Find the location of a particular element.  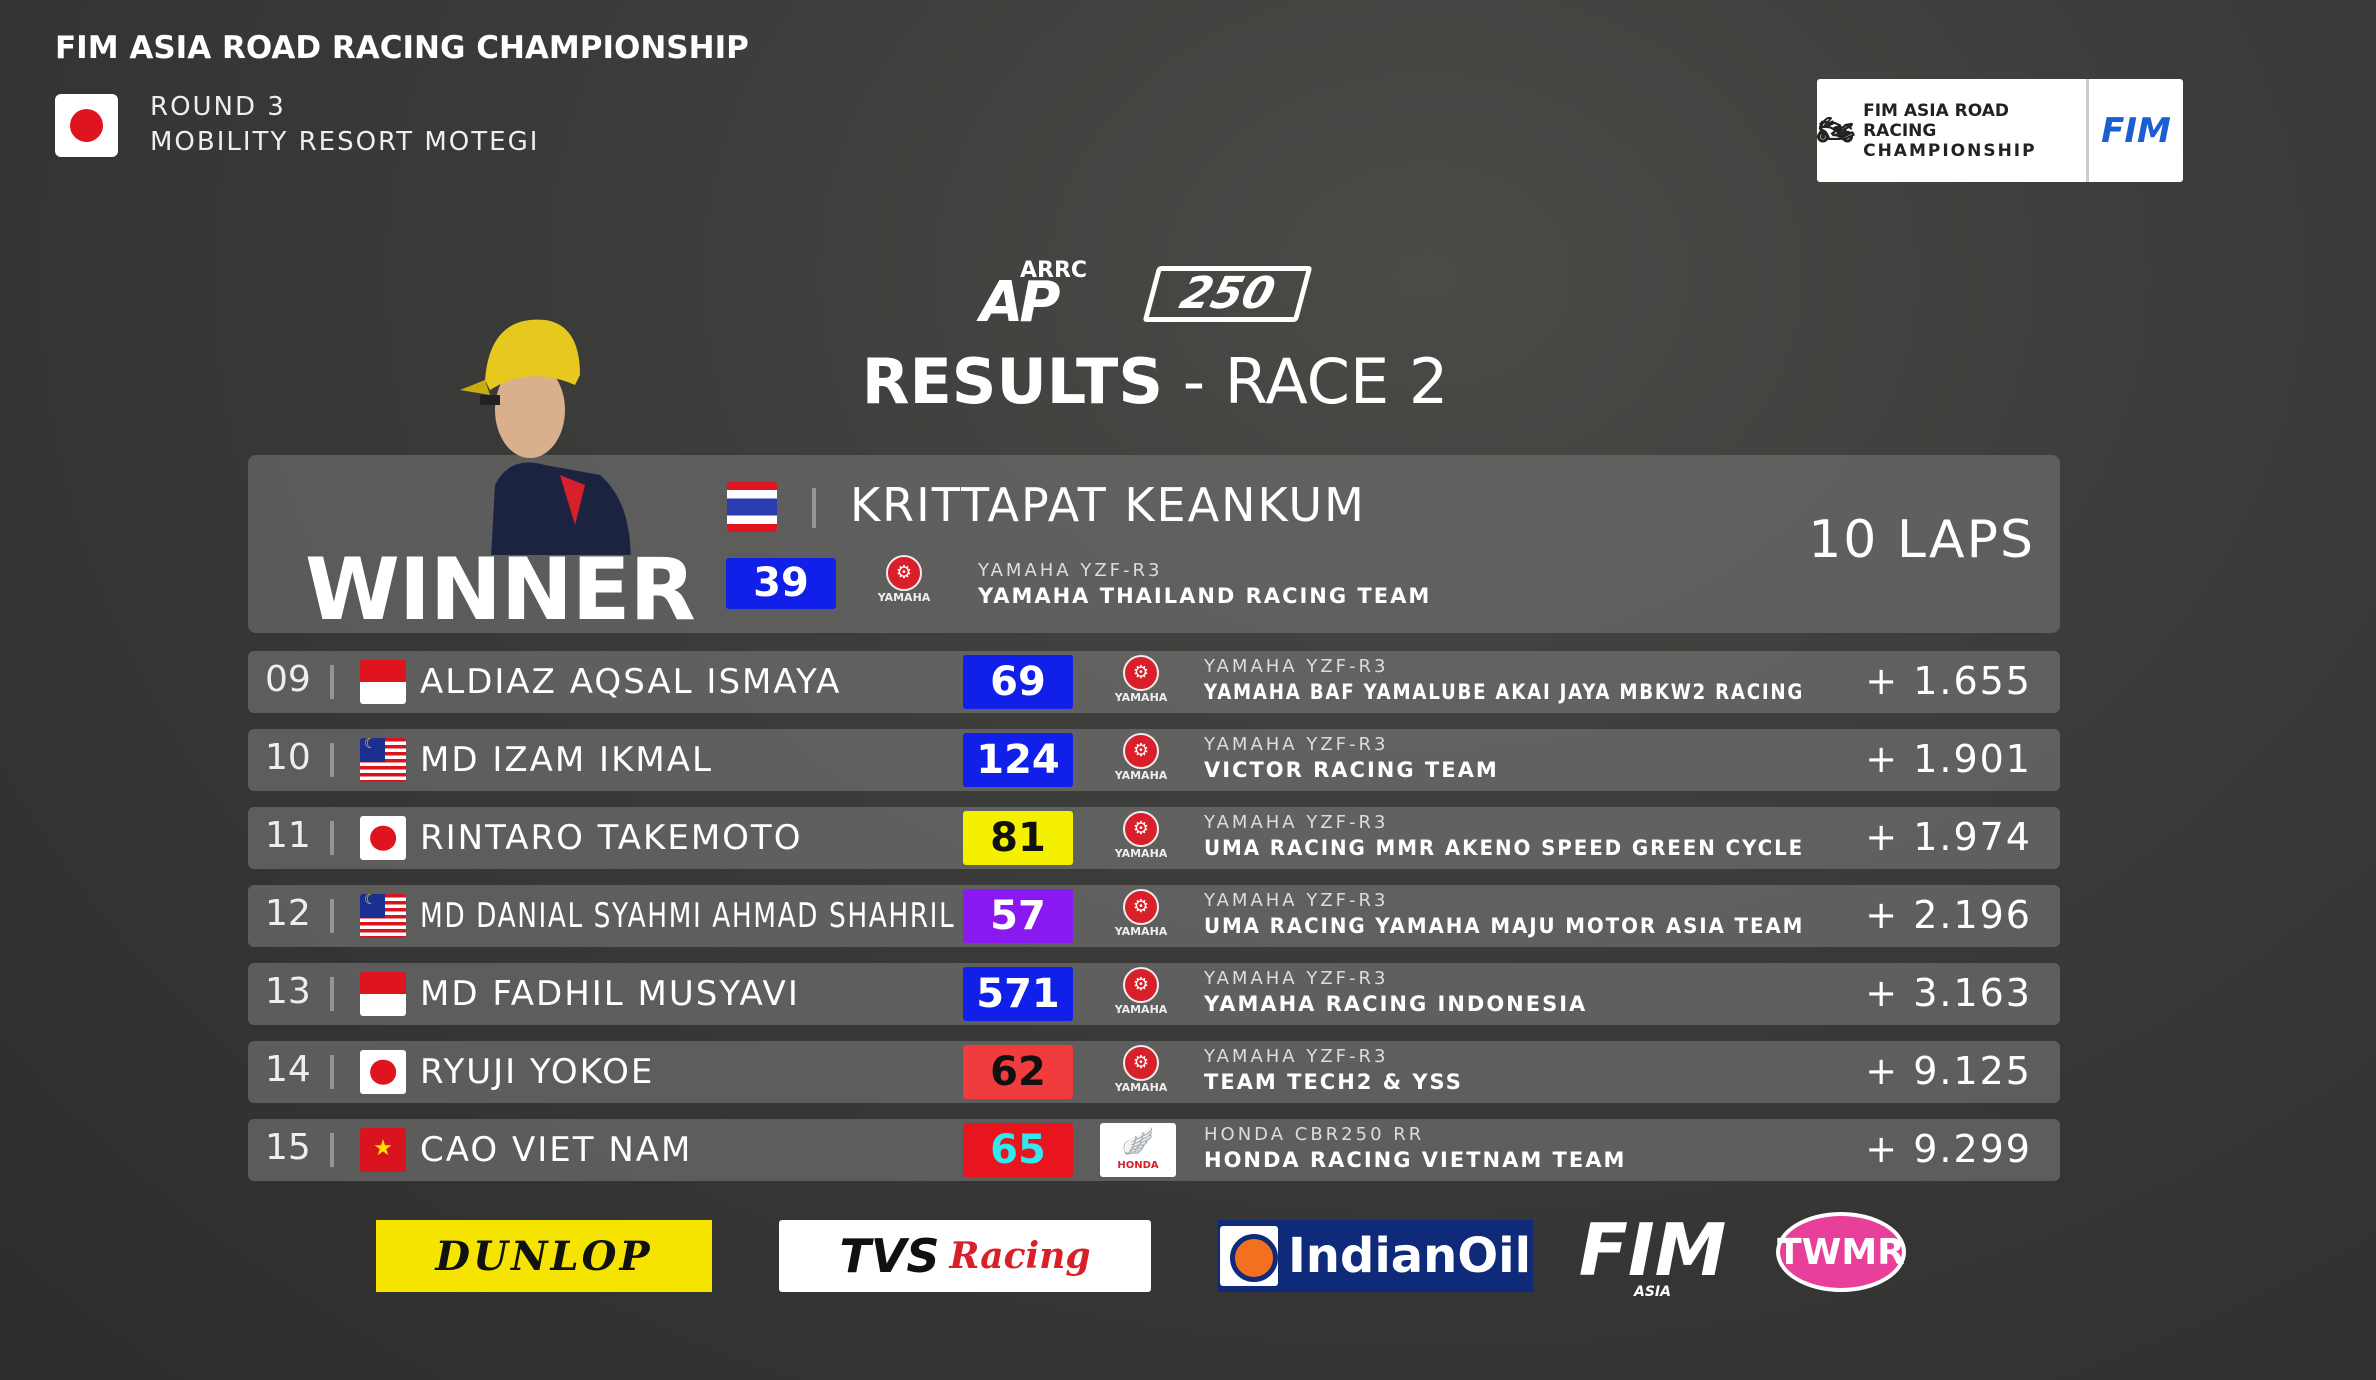

team-name: UMA RACING MMR AKENO SPEED GREEN CYCLE is located at coordinates (1504, 848).